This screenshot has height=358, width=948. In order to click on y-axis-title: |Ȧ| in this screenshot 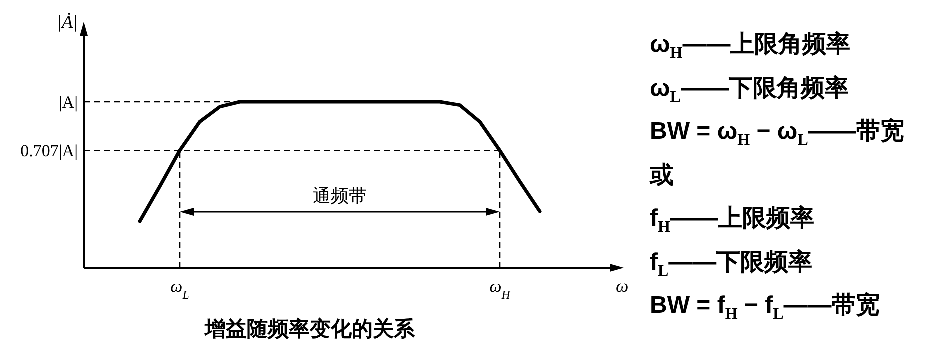, I will do `click(67, 22)`.